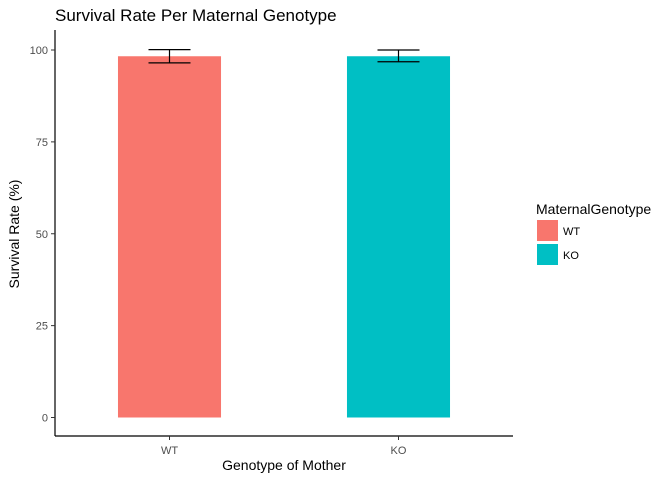 Image resolution: width=672 pixels, height=480 pixels. I want to click on y-tick-label-0: 0, so click(45, 419).